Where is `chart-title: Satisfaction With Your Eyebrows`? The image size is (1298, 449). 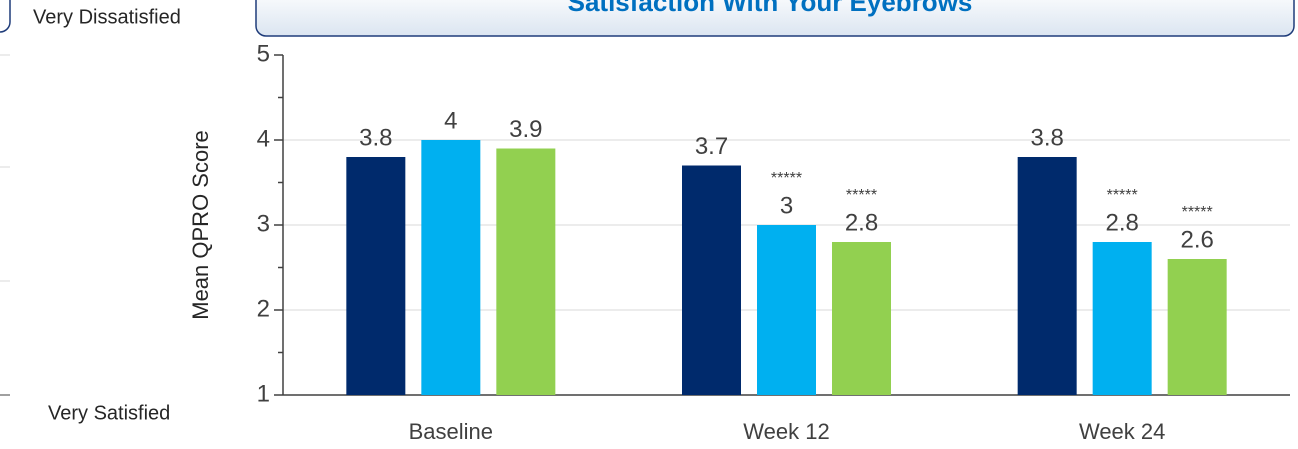 chart-title: Satisfaction With Your Eyebrows is located at coordinates (770, 8).